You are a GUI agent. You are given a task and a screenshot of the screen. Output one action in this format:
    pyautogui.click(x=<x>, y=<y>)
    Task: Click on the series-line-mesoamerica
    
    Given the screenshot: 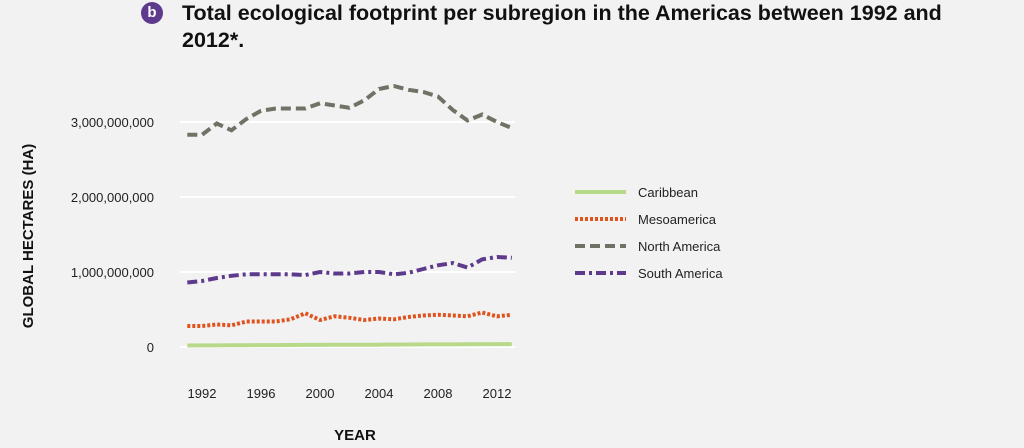 What is the action you would take?
    pyautogui.click(x=350, y=319)
    